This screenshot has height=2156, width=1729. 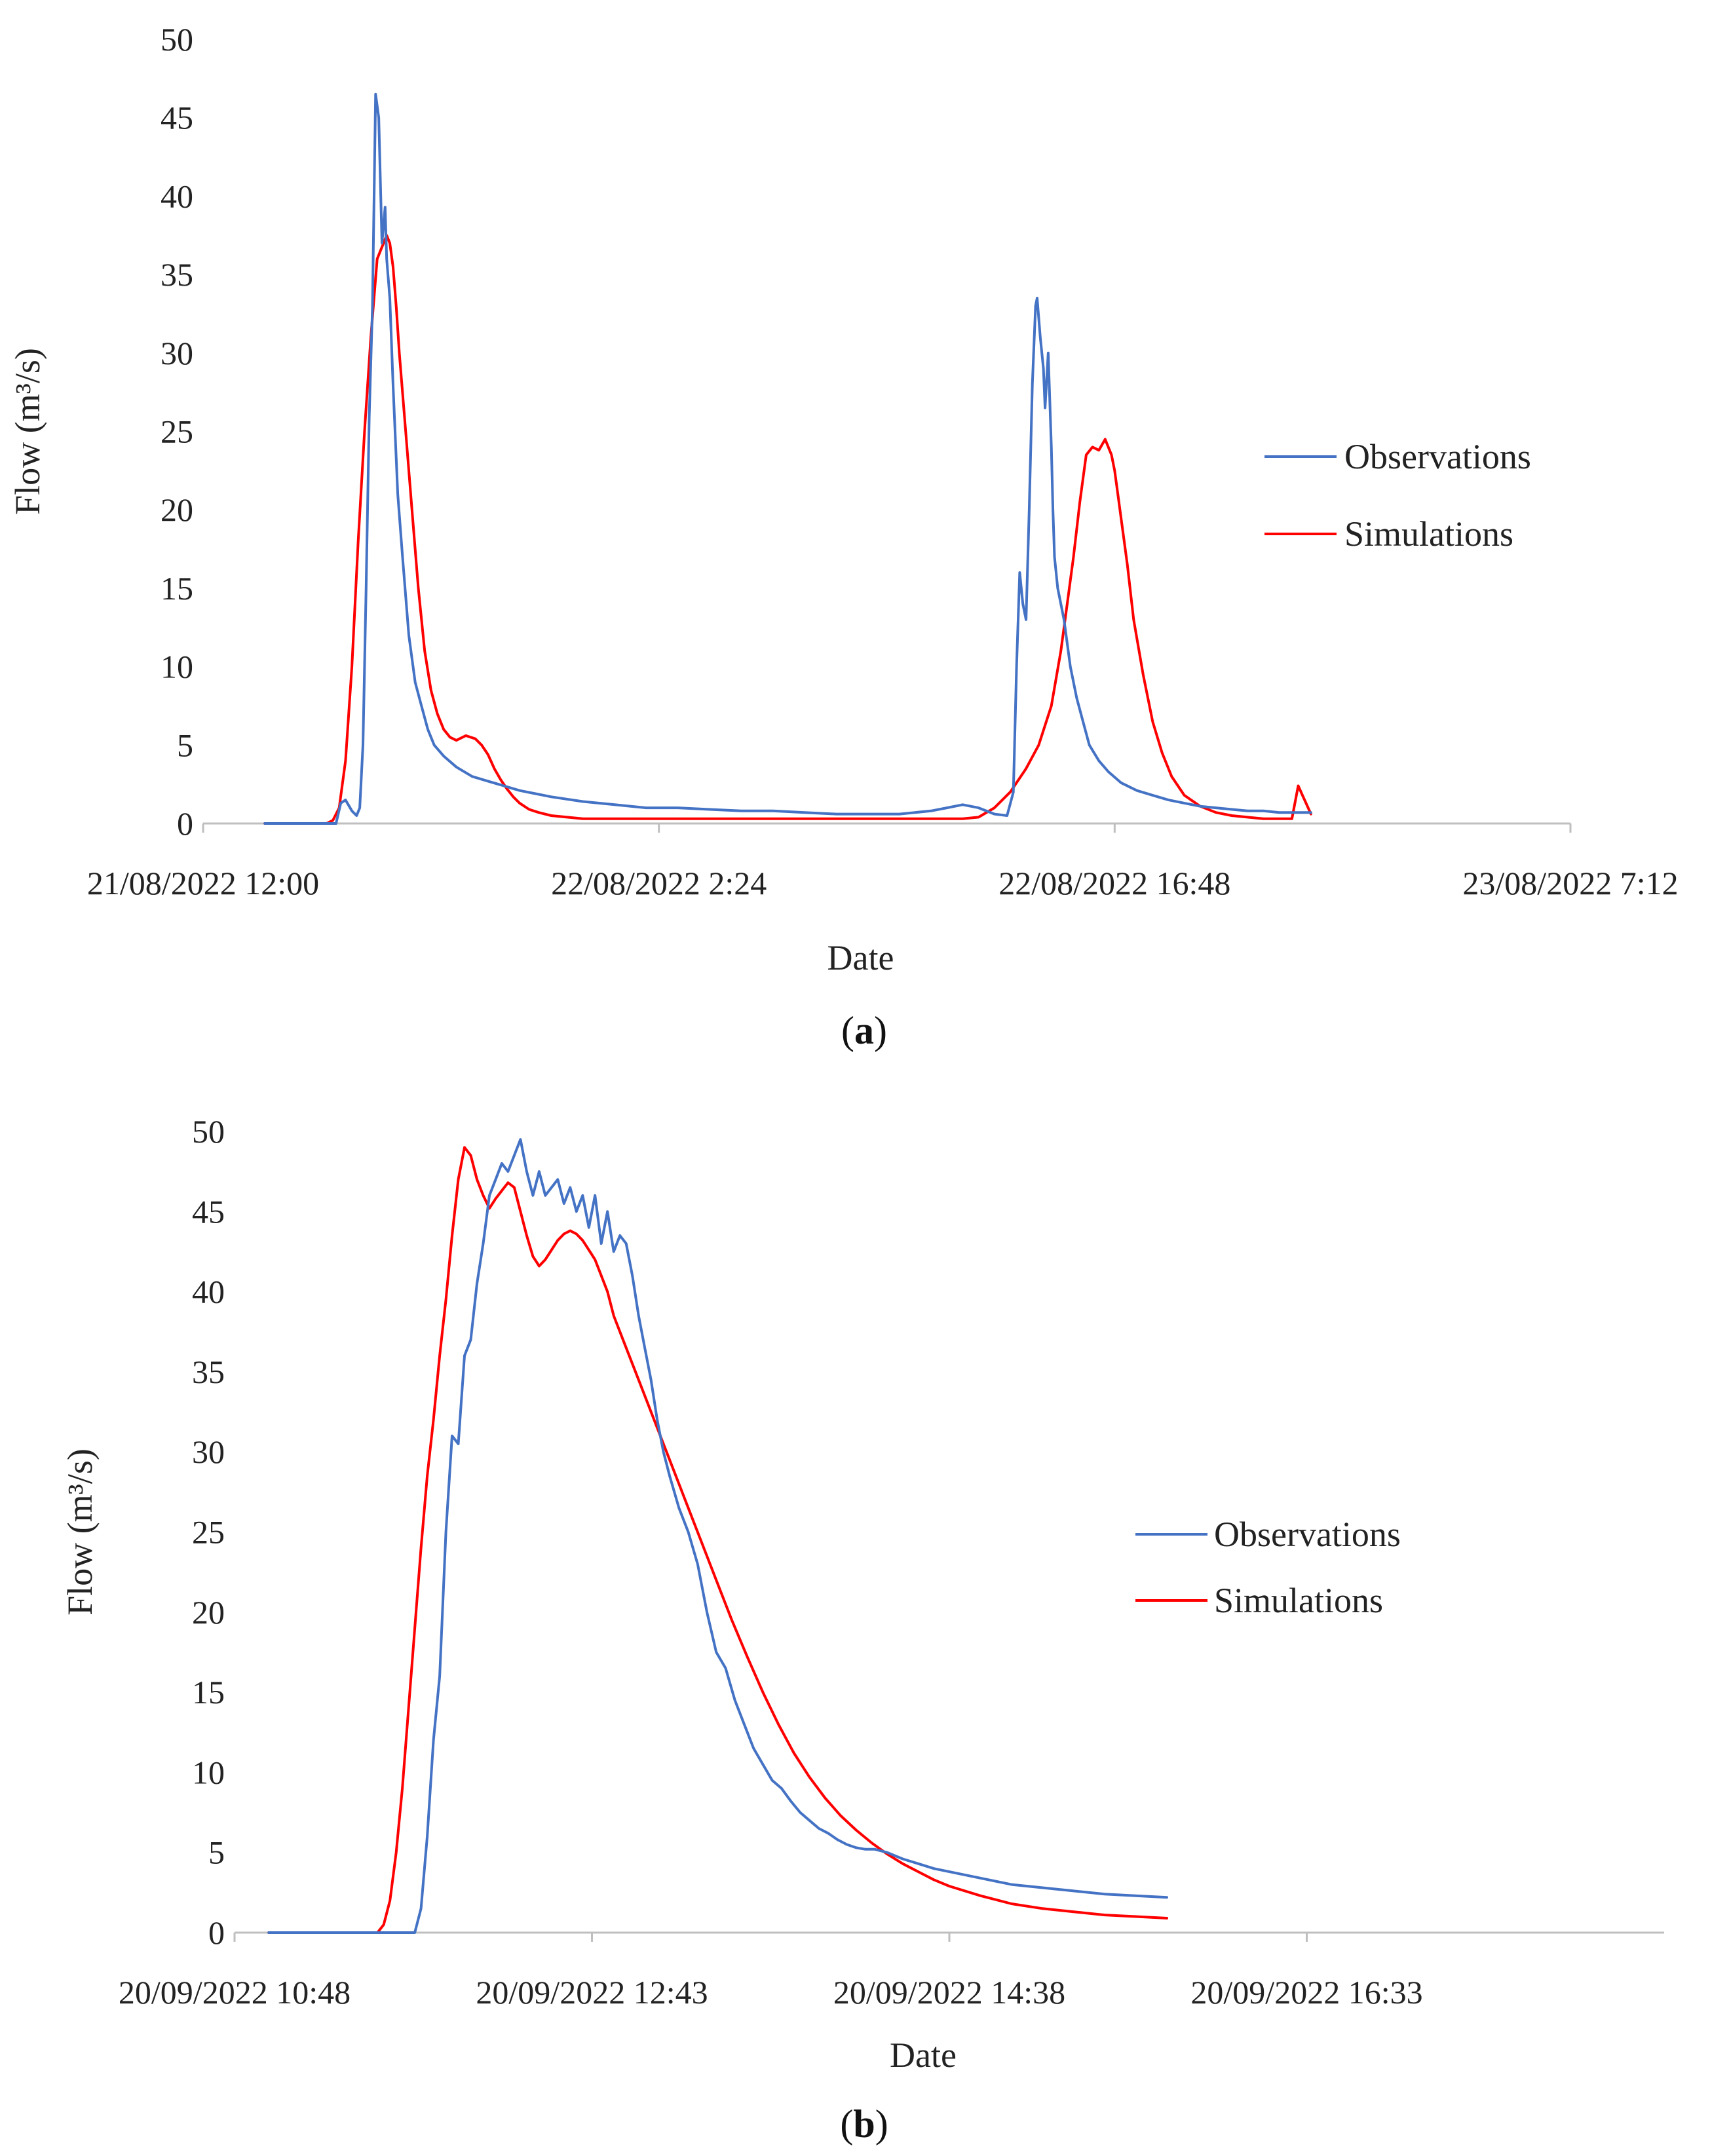 I want to click on legend-a: Observations Simulations, so click(x=1397, y=495).